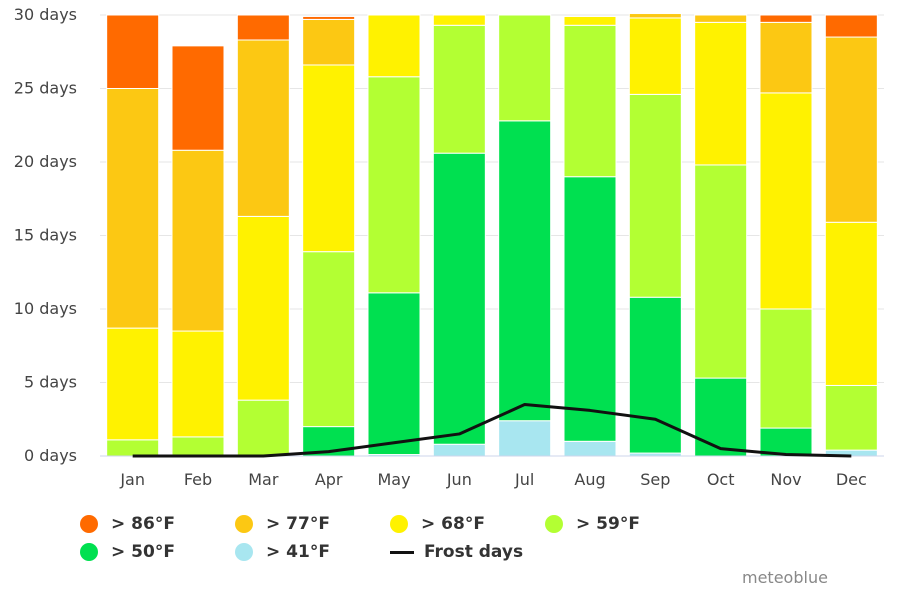 The width and height of the screenshot is (900, 600). I want to click on legend-label-frost-days: Frost days, so click(474, 552).